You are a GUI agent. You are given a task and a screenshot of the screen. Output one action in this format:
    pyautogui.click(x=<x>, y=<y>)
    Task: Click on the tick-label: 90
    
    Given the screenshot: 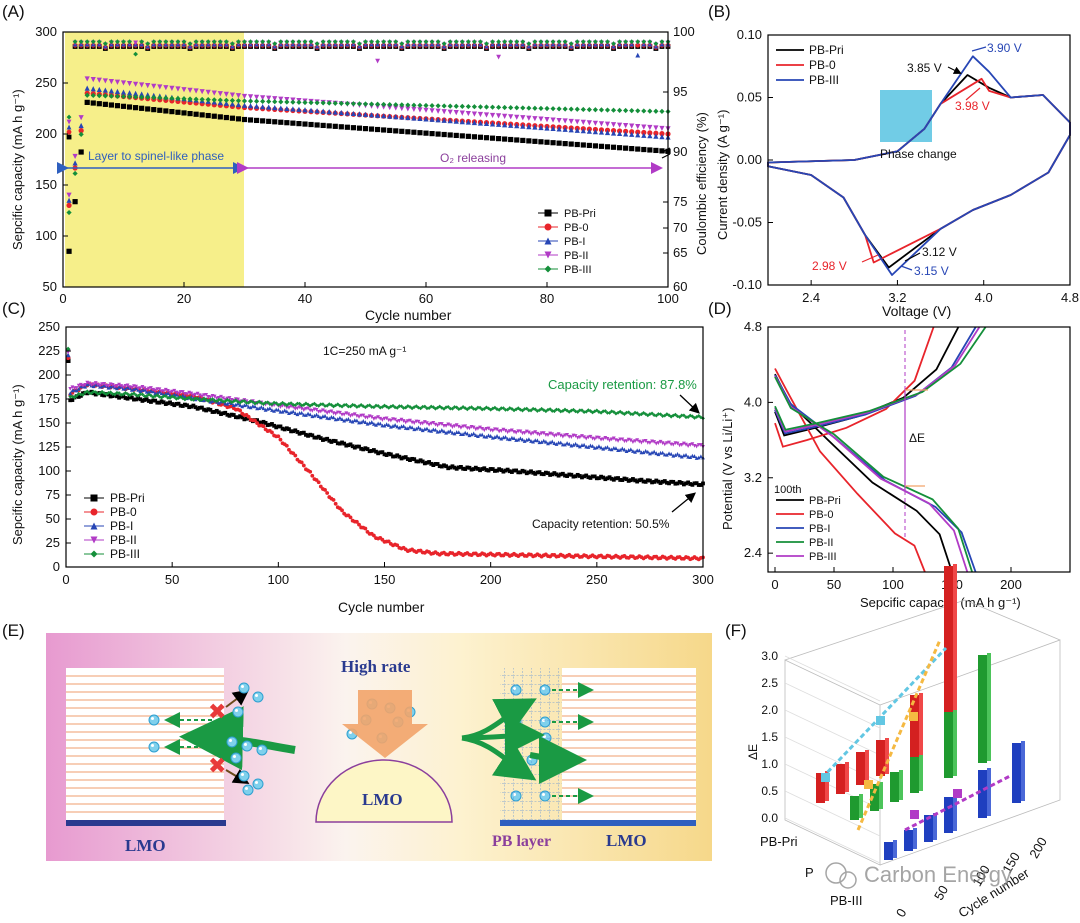 What is the action you would take?
    pyautogui.click(x=680, y=151)
    